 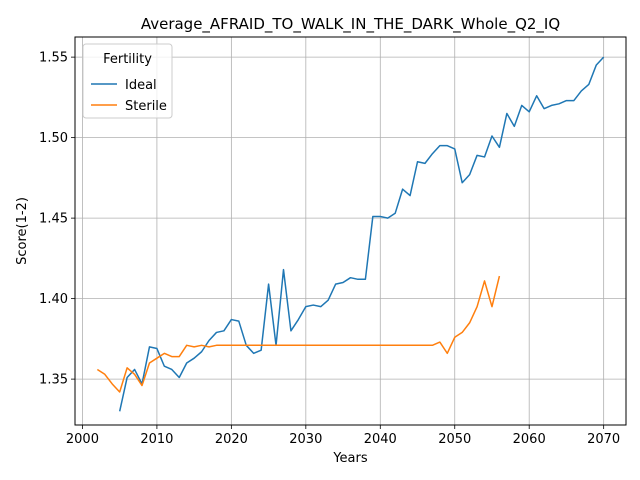 What do you see at coordinates (22, 231) in the screenshot?
I see `y-axis-label: Score(1-2)` at bounding box center [22, 231].